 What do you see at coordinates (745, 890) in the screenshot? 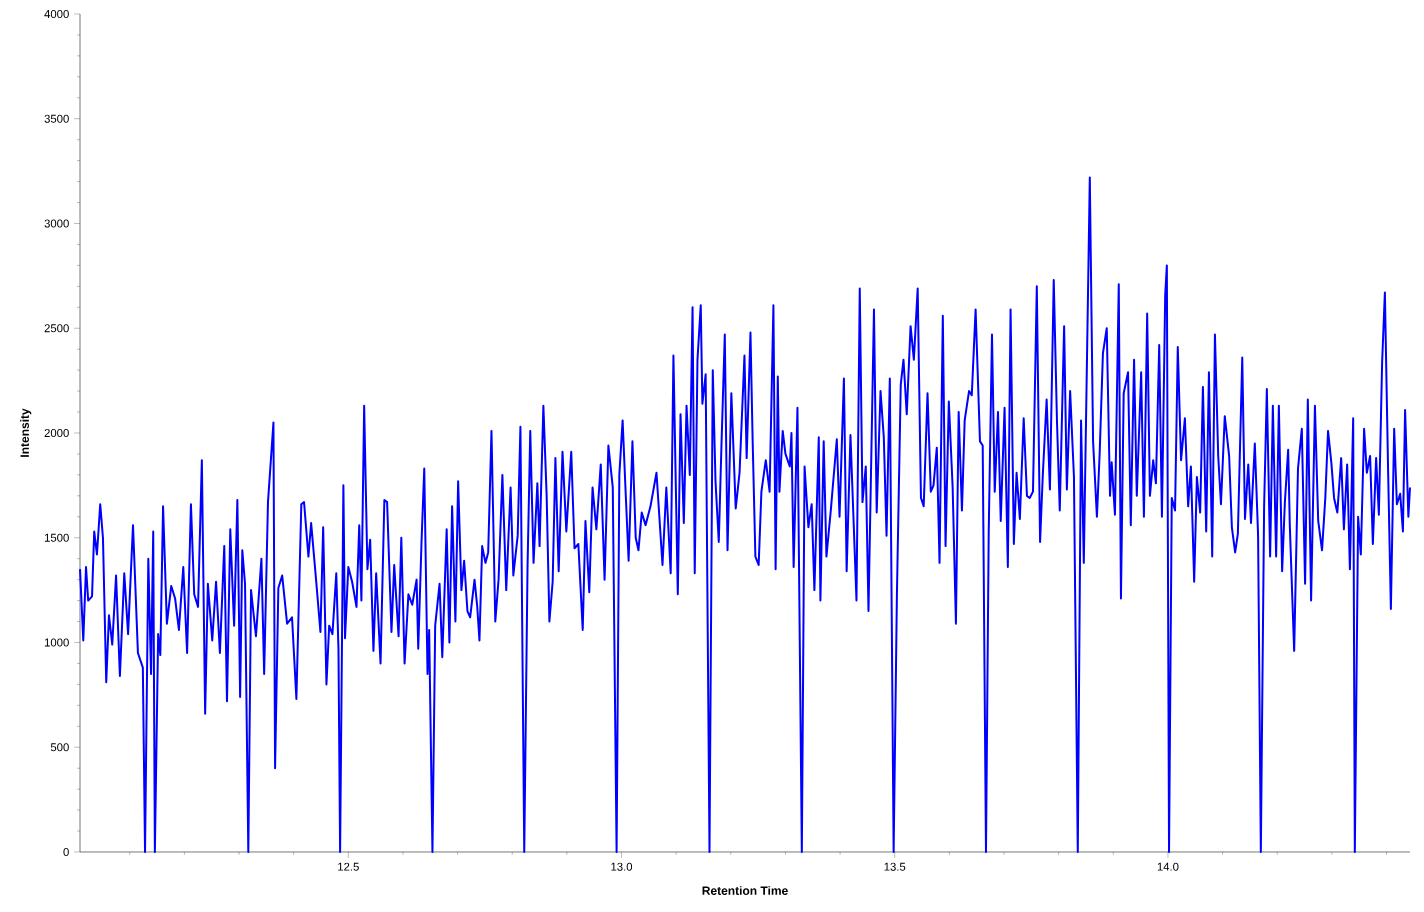
I see `x-axis-title: Retention Time` at bounding box center [745, 890].